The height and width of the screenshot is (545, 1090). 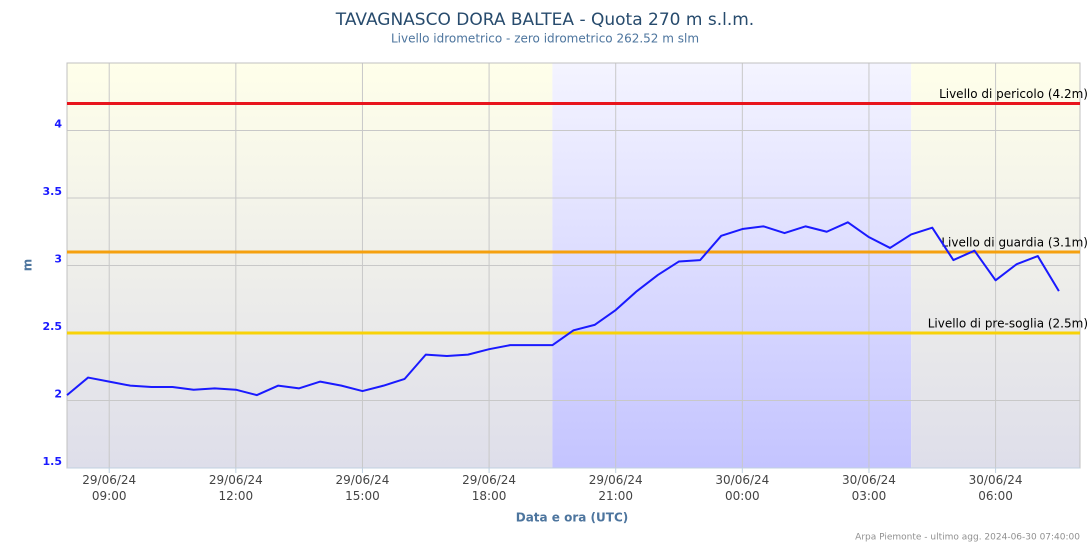 I want to click on threshold-label: Livello di pre-soglia (2.5m), so click(x=1008, y=324).